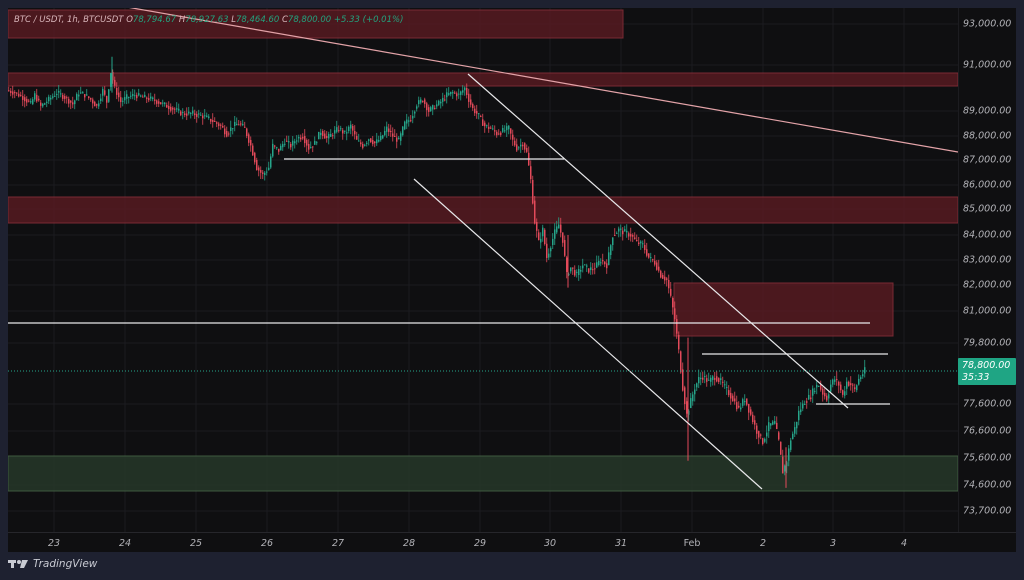 The width and height of the screenshot is (1024, 580). What do you see at coordinates (18, 564) in the screenshot?
I see `tradingview-logo-icon` at bounding box center [18, 564].